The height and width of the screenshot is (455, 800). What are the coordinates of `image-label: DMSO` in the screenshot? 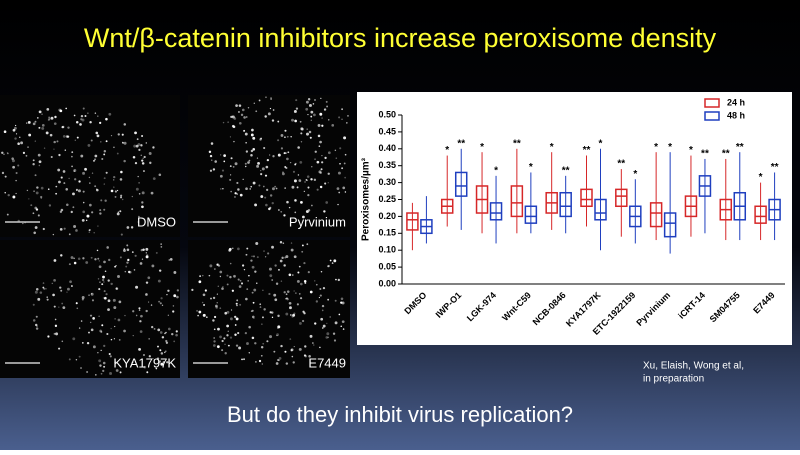 It's located at (156, 221).